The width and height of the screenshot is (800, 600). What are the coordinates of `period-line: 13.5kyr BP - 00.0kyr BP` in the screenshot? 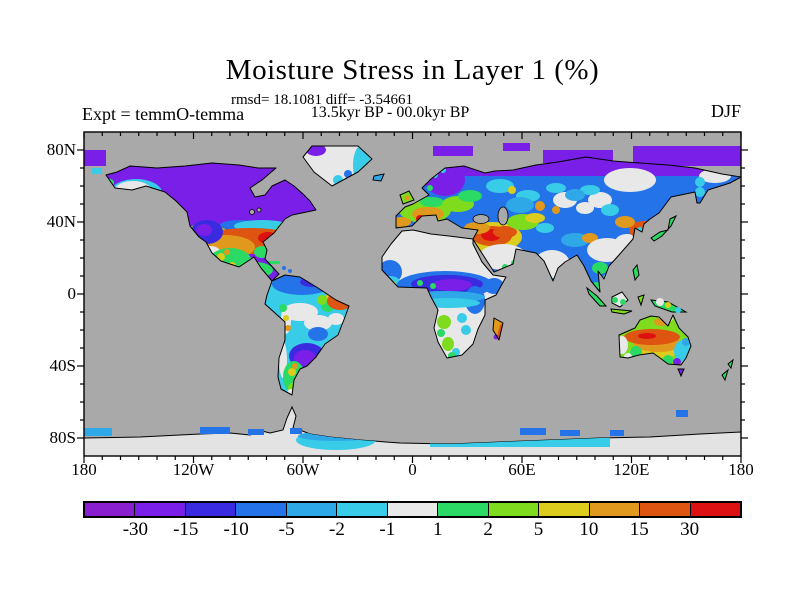 It's located at (390, 112).